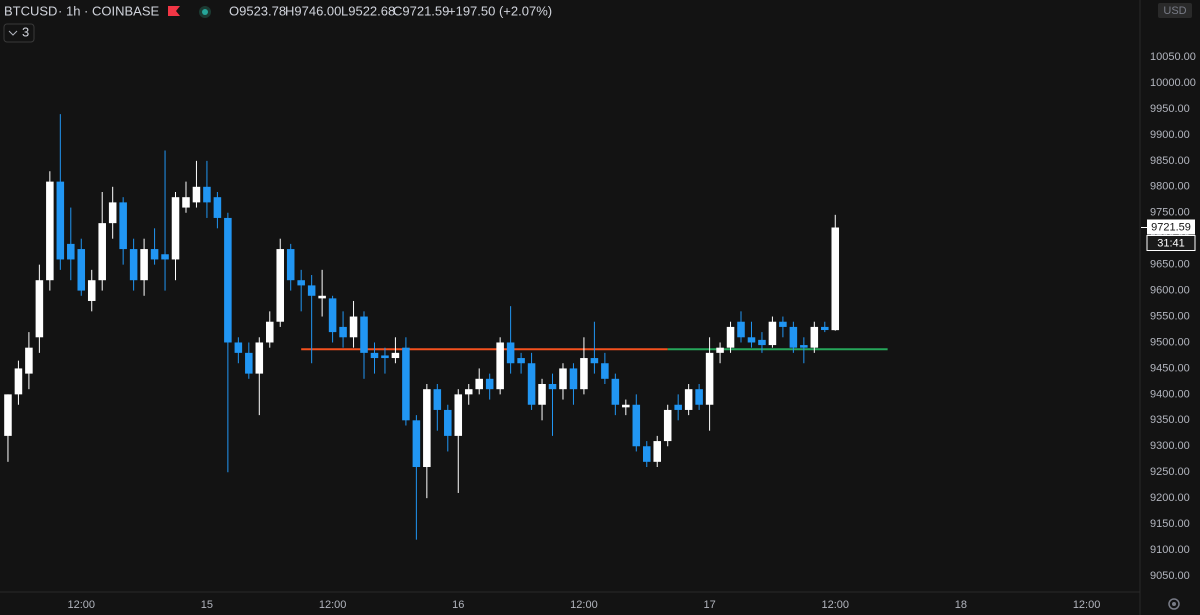  What do you see at coordinates (1170, 524) in the screenshot?
I see `y-tick-label: 9150.00` at bounding box center [1170, 524].